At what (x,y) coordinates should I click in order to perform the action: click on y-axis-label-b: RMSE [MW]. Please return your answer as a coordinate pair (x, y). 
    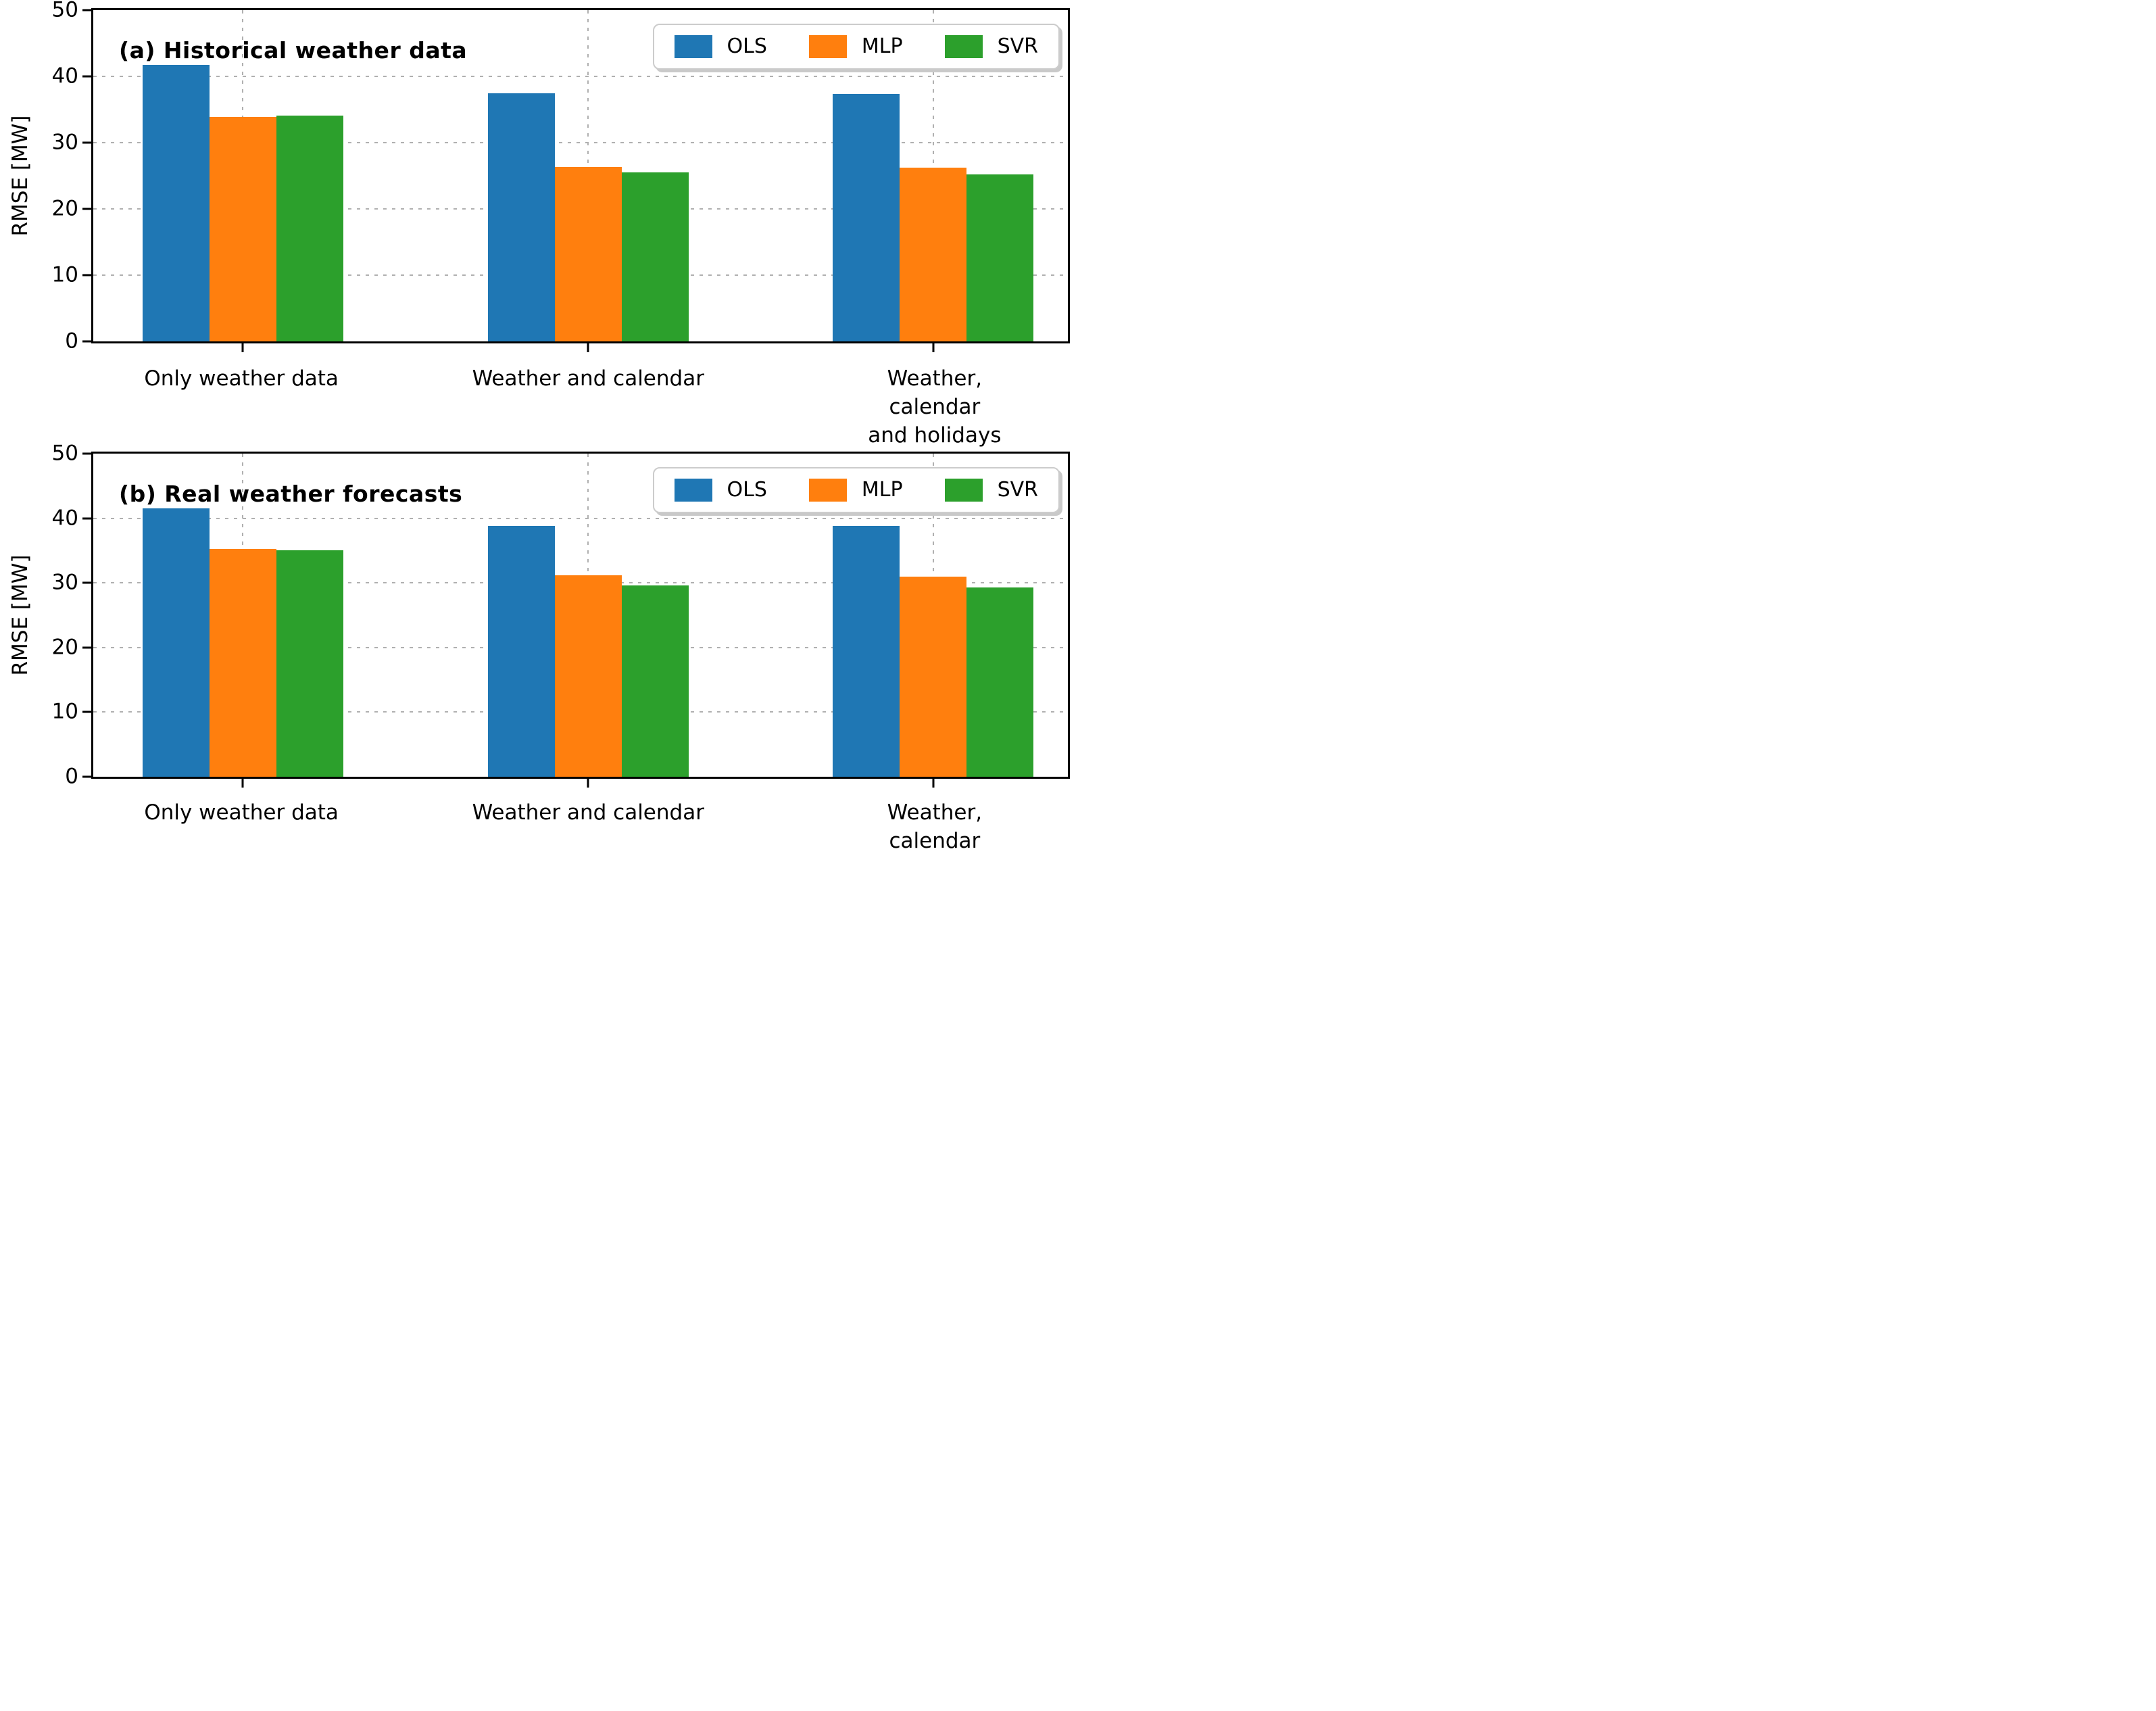
    Looking at the image, I should click on (20, 615).